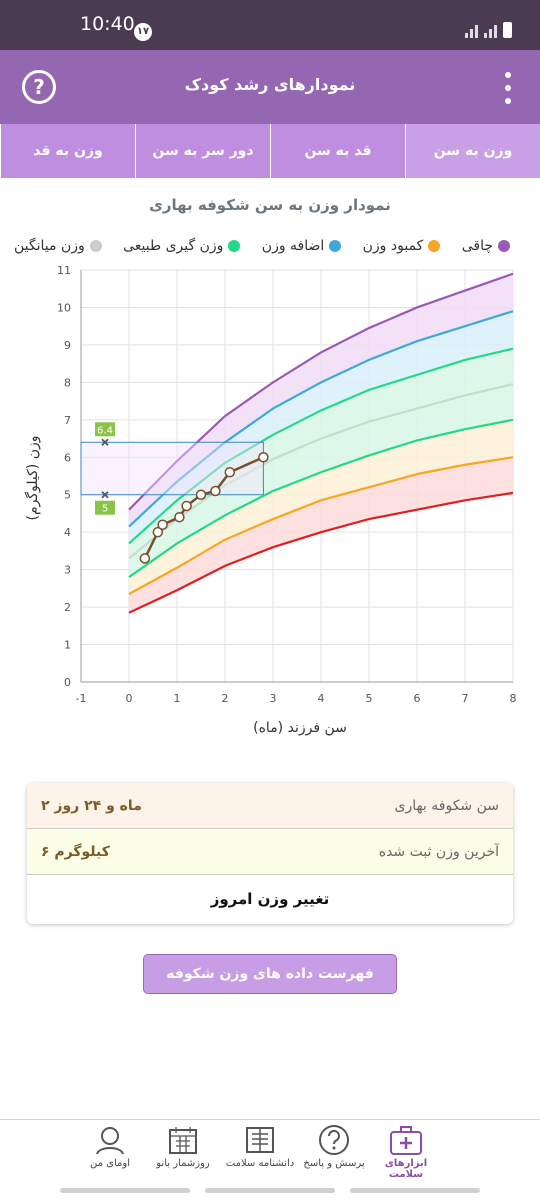  What do you see at coordinates (260, 1140) in the screenshot?
I see `encyclopedia-icon` at bounding box center [260, 1140].